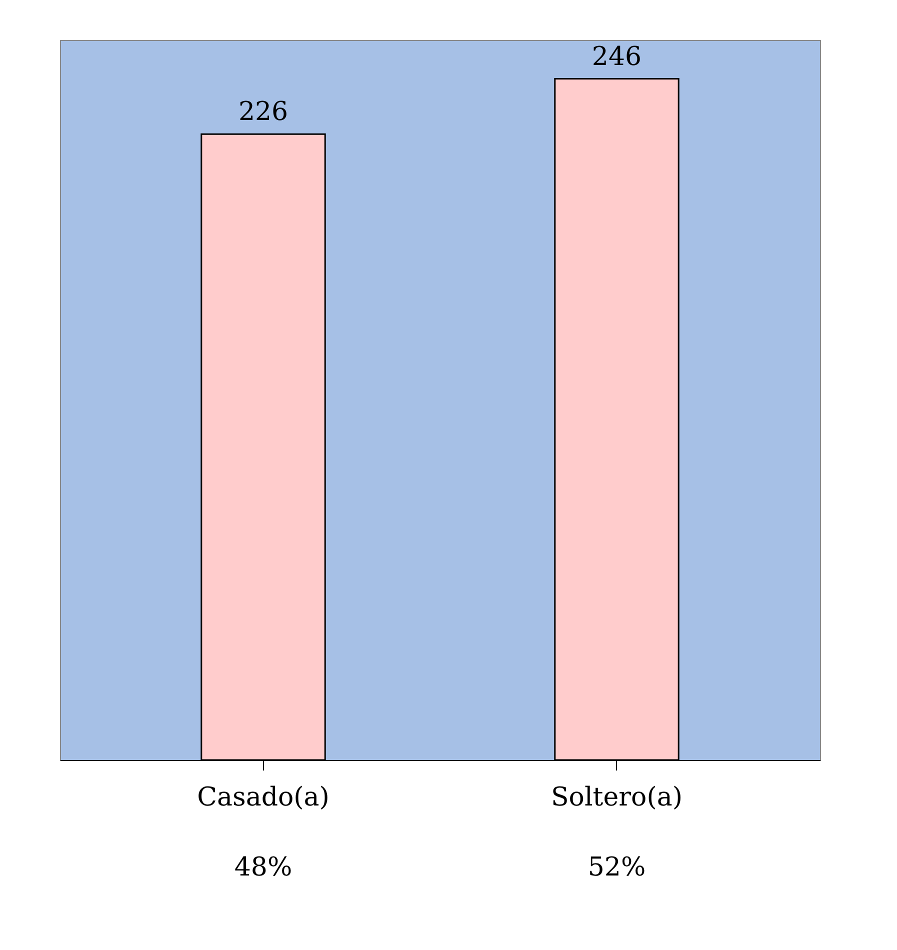 The height and width of the screenshot is (950, 897). What do you see at coordinates (263, 832) in the screenshot?
I see `category-label: Casado(a) 48%` at bounding box center [263, 832].